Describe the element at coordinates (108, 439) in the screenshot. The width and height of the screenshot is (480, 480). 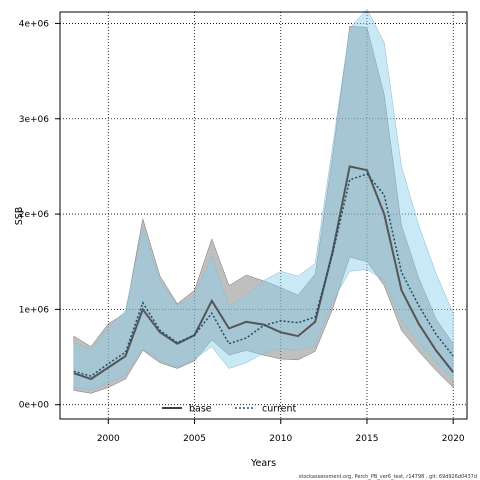
I see `x-tick-label: 2000` at that location.